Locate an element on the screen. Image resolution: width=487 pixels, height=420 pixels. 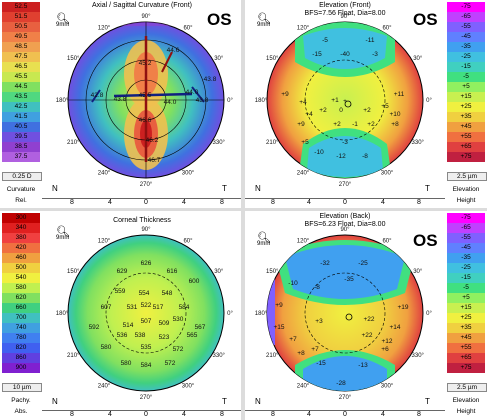
nasal-label-4: N is located at coordinates (258, 401).